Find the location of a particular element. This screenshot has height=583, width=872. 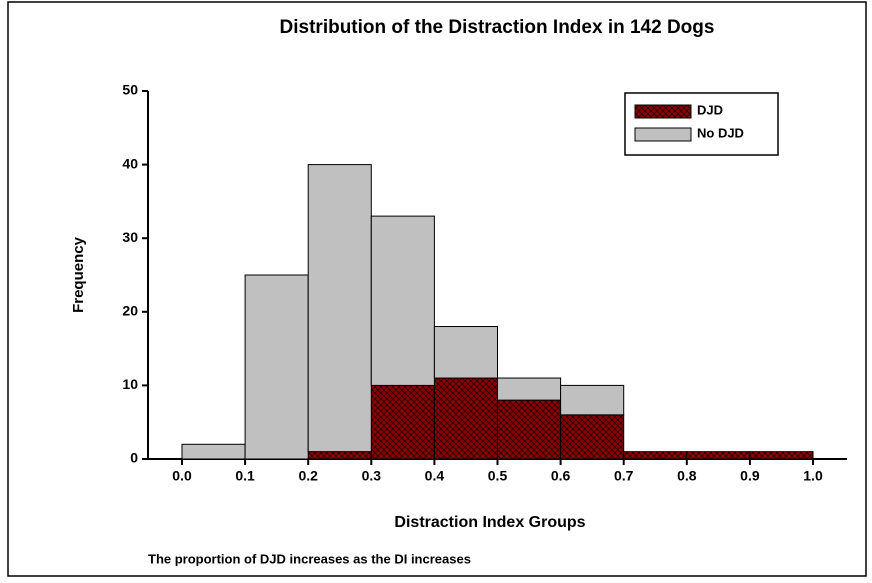

legend-label: DJD is located at coordinates (710, 109).